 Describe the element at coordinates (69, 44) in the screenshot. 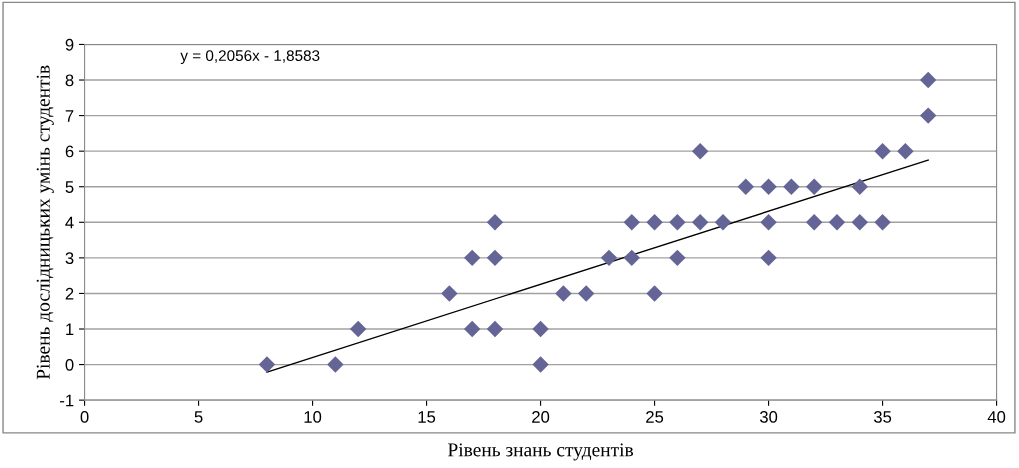

I see `y-tick-label: 9` at that location.